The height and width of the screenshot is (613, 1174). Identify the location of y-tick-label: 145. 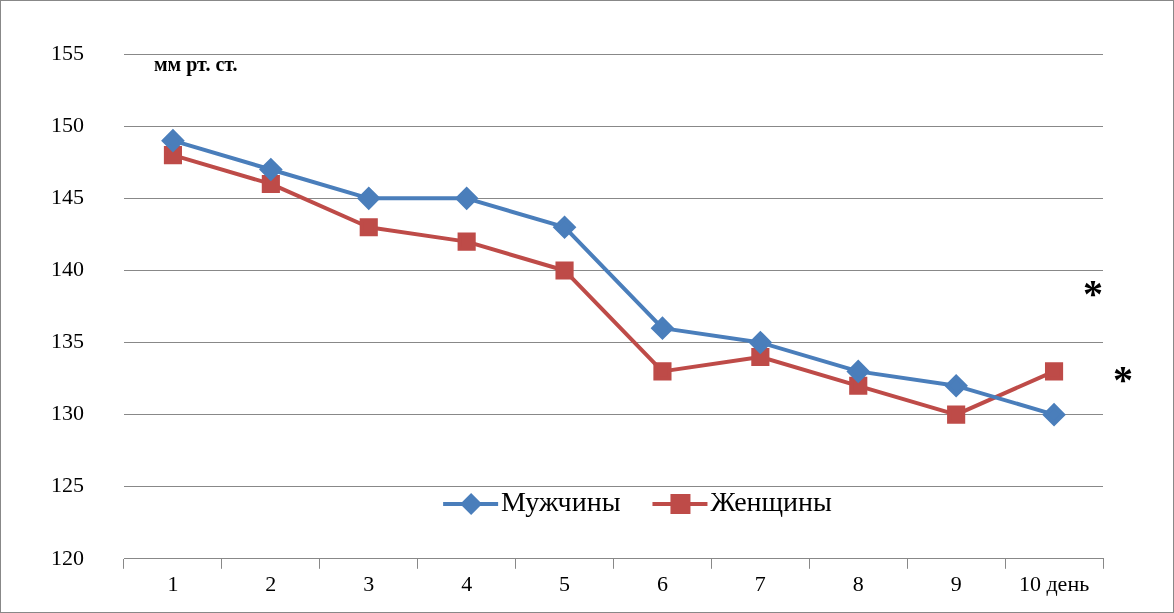
(67, 197).